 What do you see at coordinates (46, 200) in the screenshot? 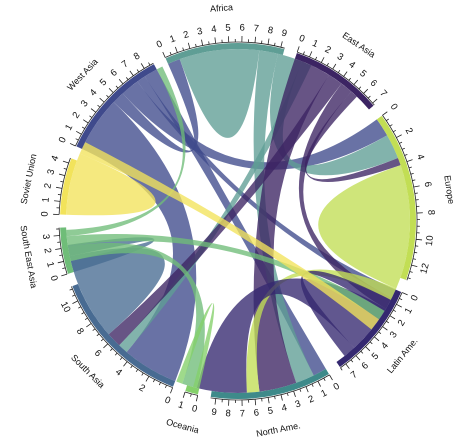
I see `tick-label-soviet-union-1: 1` at bounding box center [46, 200].